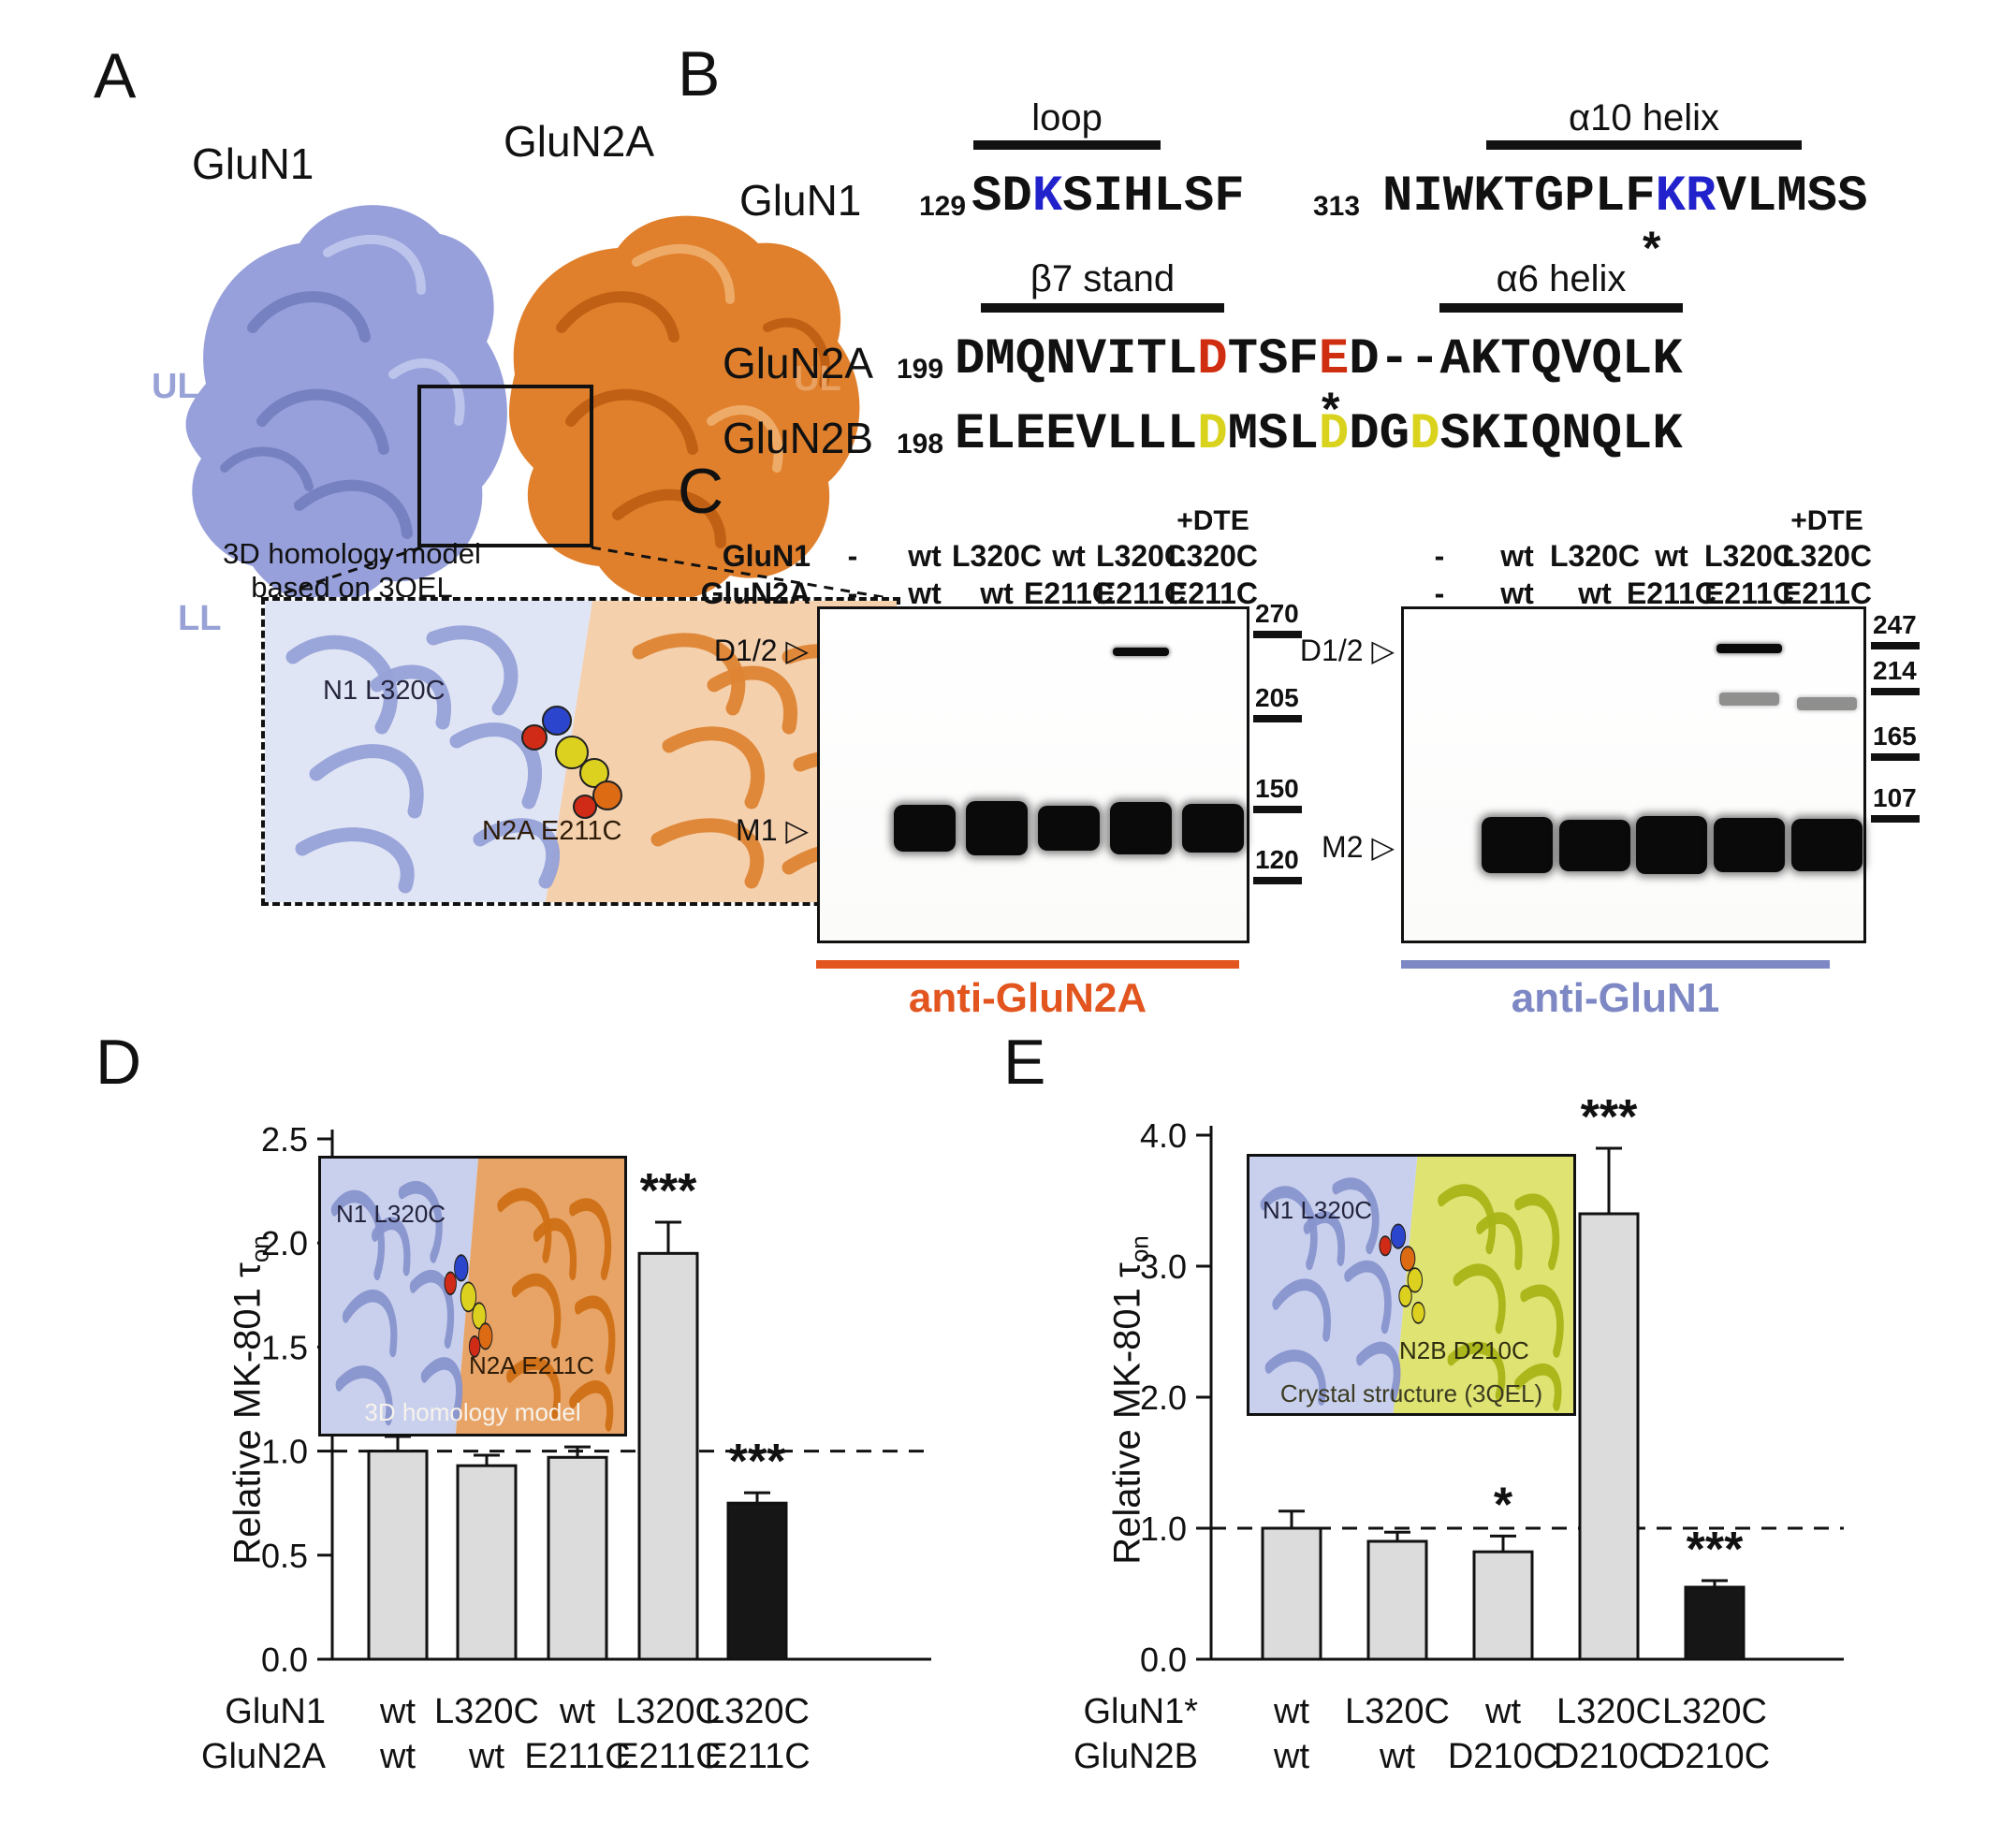  I want to click on homology-model-cartoon, so click(581, 751).